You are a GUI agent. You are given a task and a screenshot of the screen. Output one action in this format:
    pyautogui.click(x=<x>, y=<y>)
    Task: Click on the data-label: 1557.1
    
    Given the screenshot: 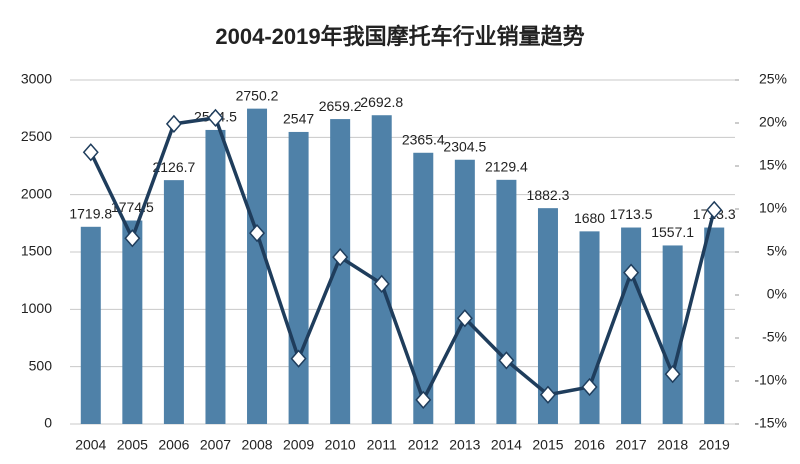 What is the action you would take?
    pyautogui.click(x=672, y=232)
    